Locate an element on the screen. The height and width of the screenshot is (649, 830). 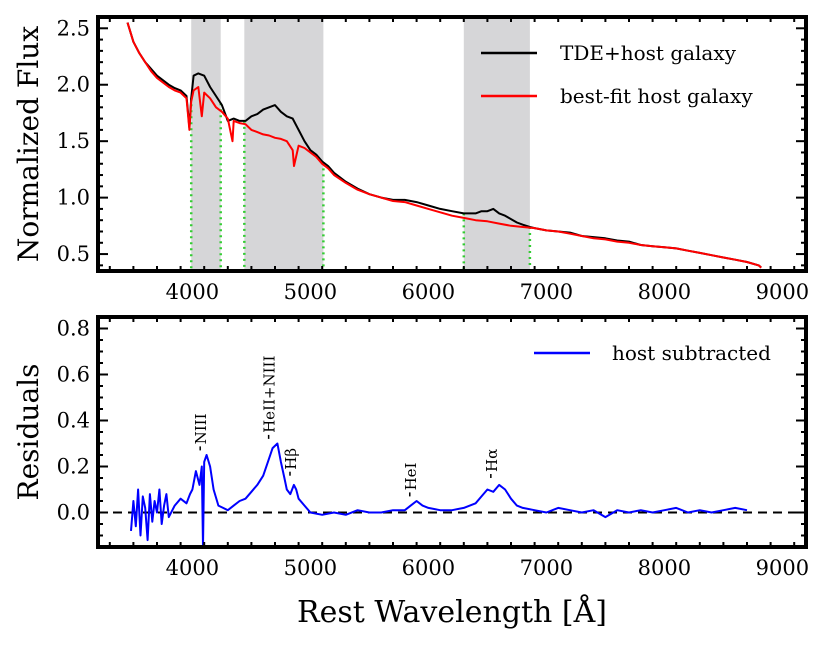
x-axis-title: Rest Wavelength [Å] is located at coordinates (452, 612).